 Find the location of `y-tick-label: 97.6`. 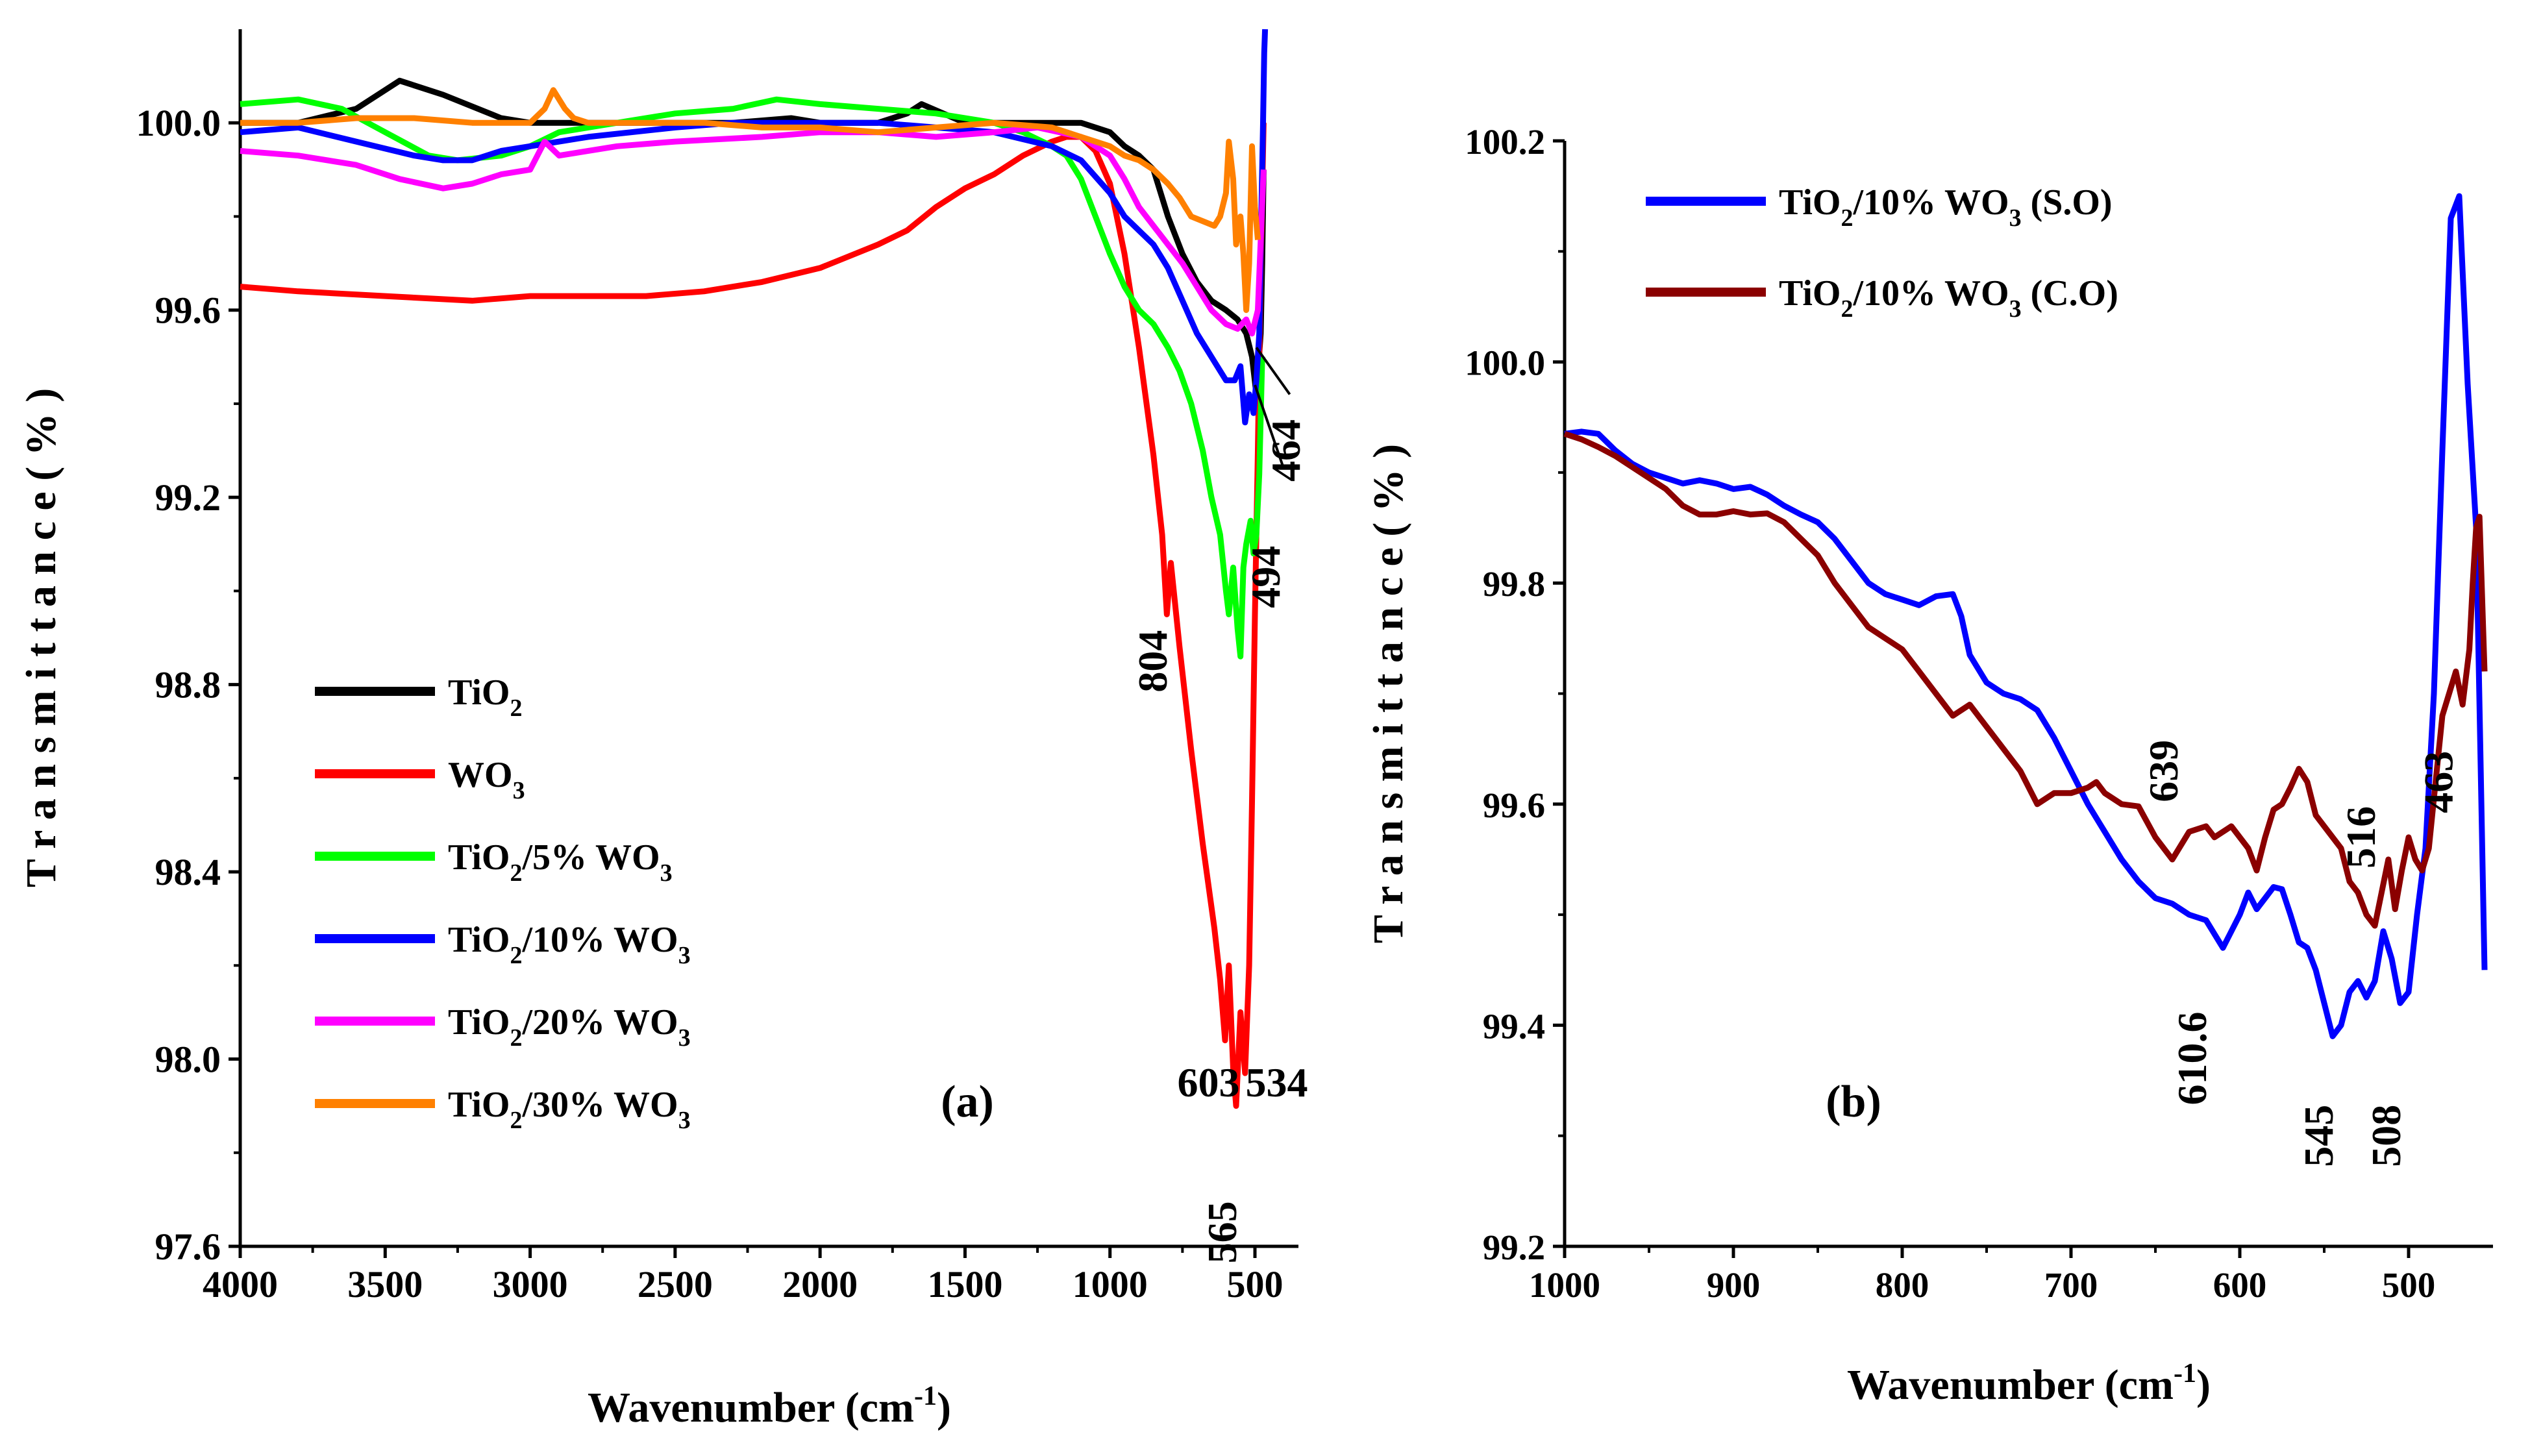

y-tick-label: 97.6 is located at coordinates (188, 1247).